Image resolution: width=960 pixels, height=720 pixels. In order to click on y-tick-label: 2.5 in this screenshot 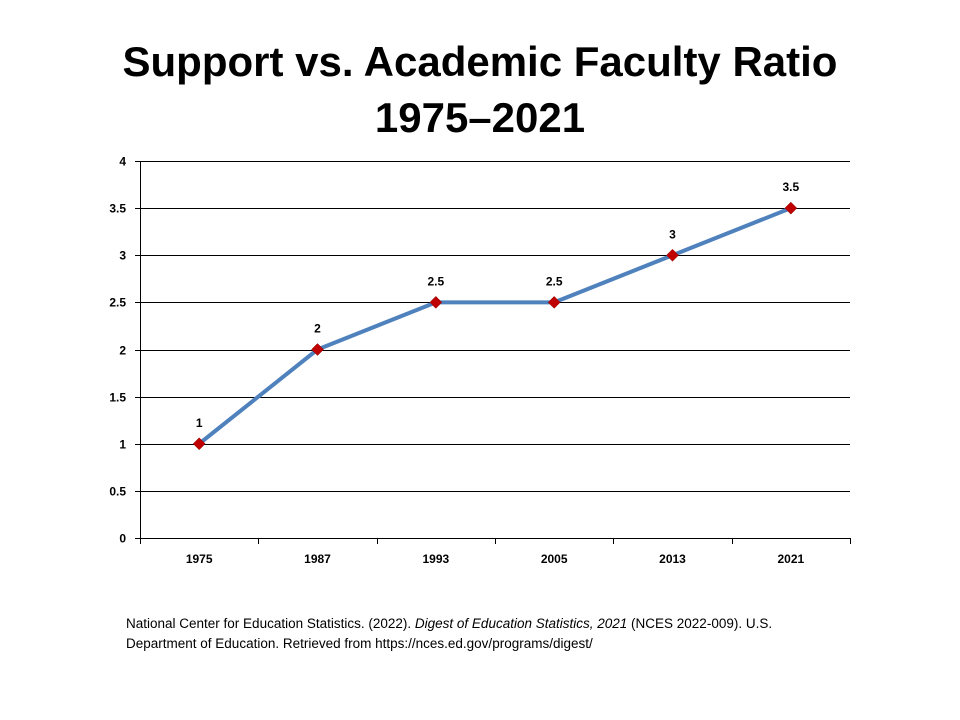, I will do `click(117, 303)`.